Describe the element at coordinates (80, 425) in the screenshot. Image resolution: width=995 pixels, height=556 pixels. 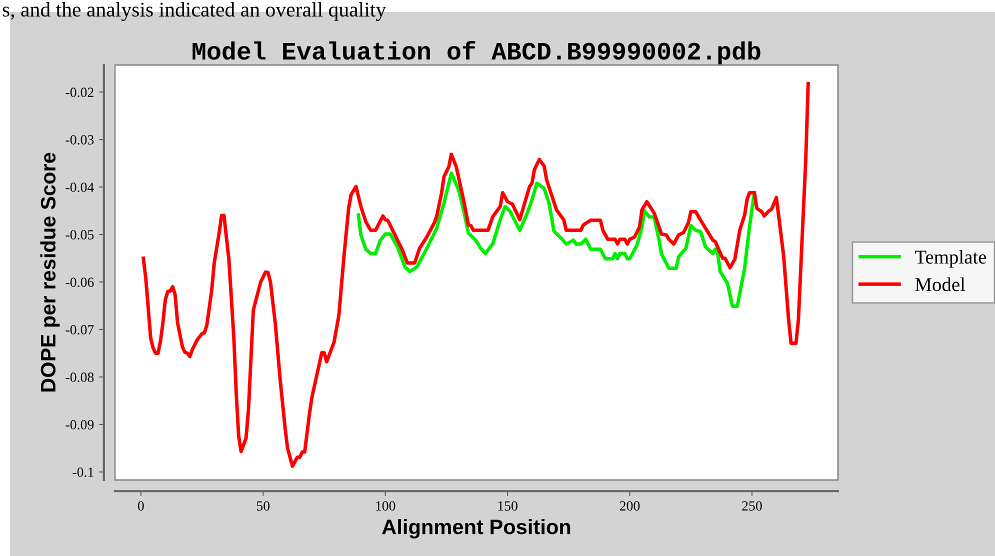
I see `y-tick-label: -0.09` at that location.